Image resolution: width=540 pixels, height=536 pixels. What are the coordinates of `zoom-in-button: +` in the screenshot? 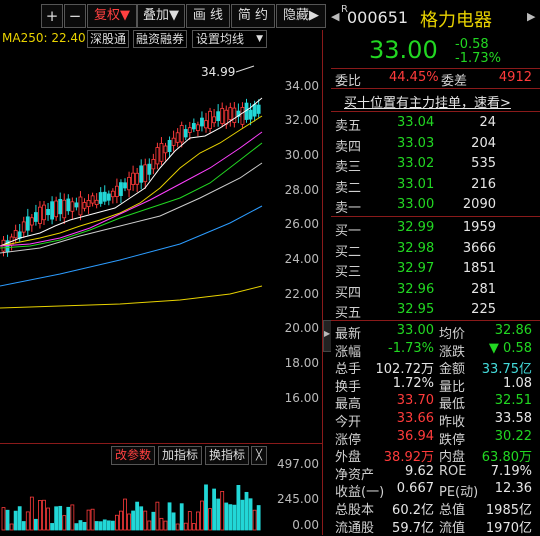 It's located at (52, 16).